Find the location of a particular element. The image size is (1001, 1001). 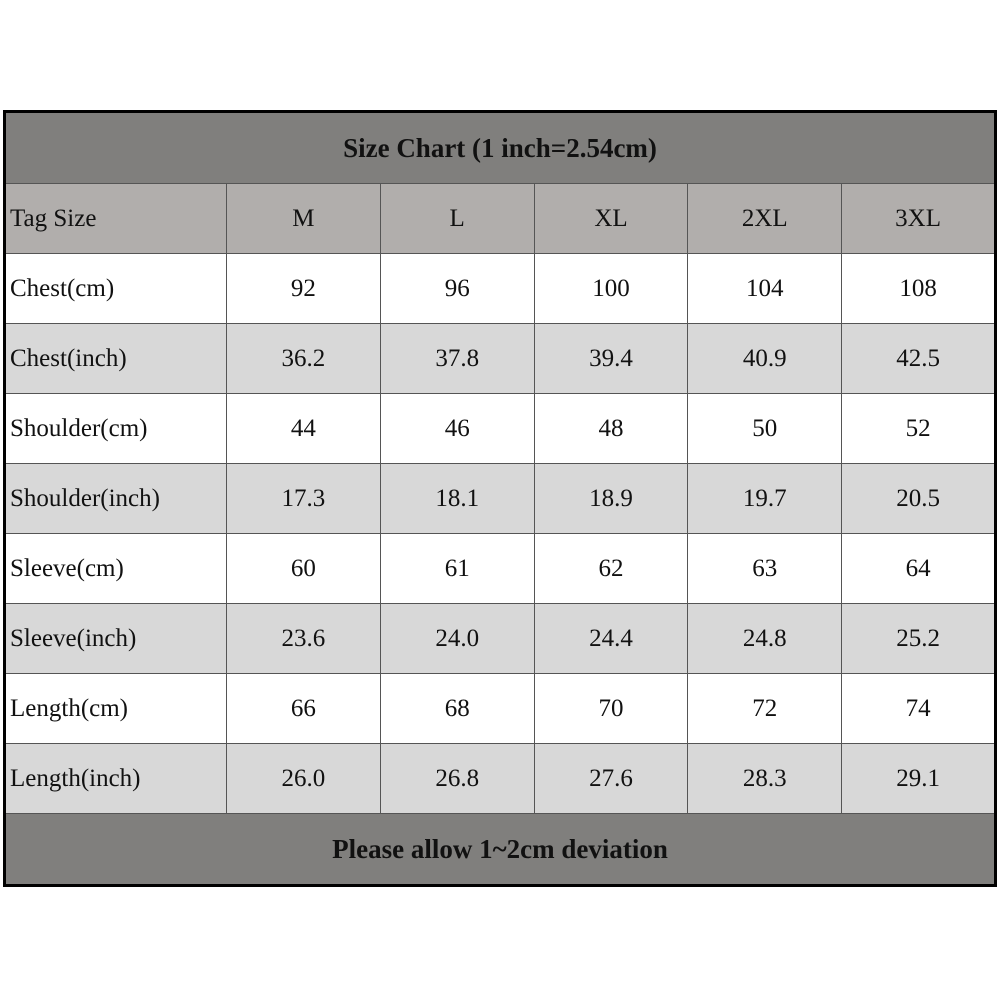

row-label: Chest(inch) is located at coordinates (115, 358).